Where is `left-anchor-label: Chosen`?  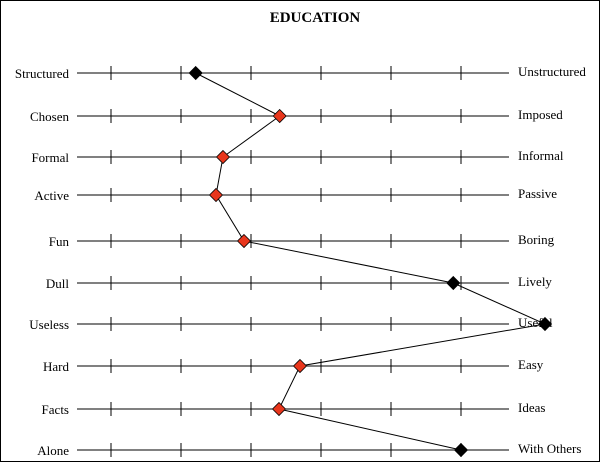 left-anchor-label: Chosen is located at coordinates (50, 116).